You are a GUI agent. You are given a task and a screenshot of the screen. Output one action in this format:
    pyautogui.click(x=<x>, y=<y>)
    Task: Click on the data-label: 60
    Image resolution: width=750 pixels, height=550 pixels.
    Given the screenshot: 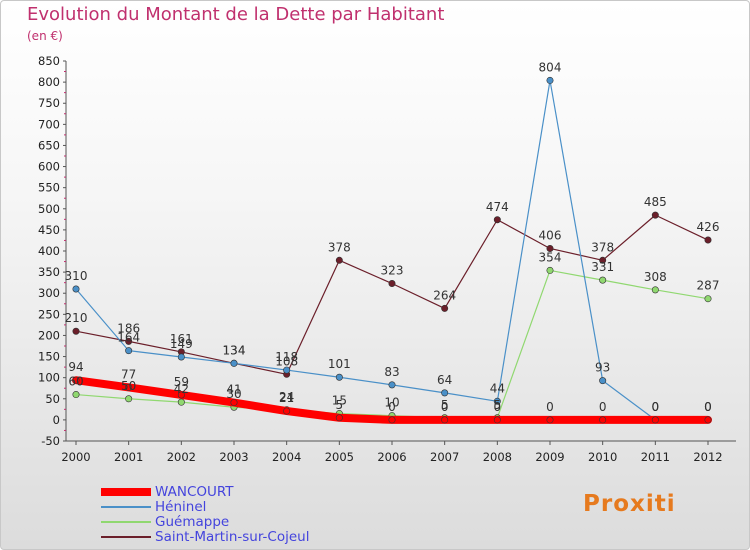 What is the action you would take?
    pyautogui.click(x=75, y=382)
    